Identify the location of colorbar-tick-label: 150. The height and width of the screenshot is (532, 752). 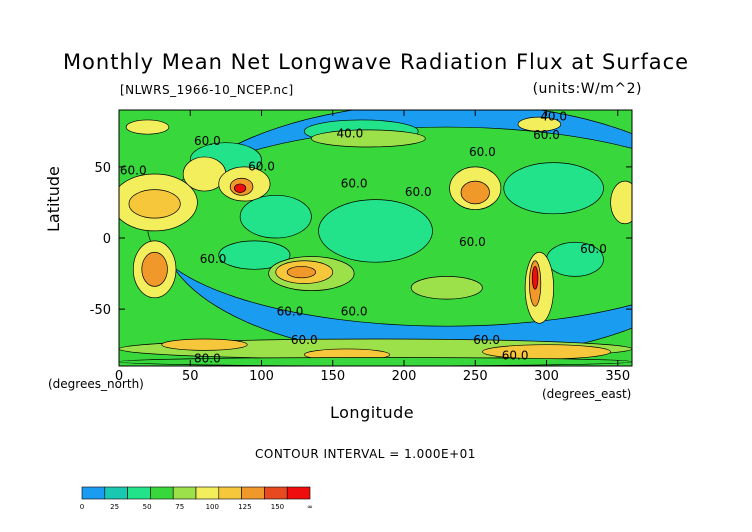
(277, 507).